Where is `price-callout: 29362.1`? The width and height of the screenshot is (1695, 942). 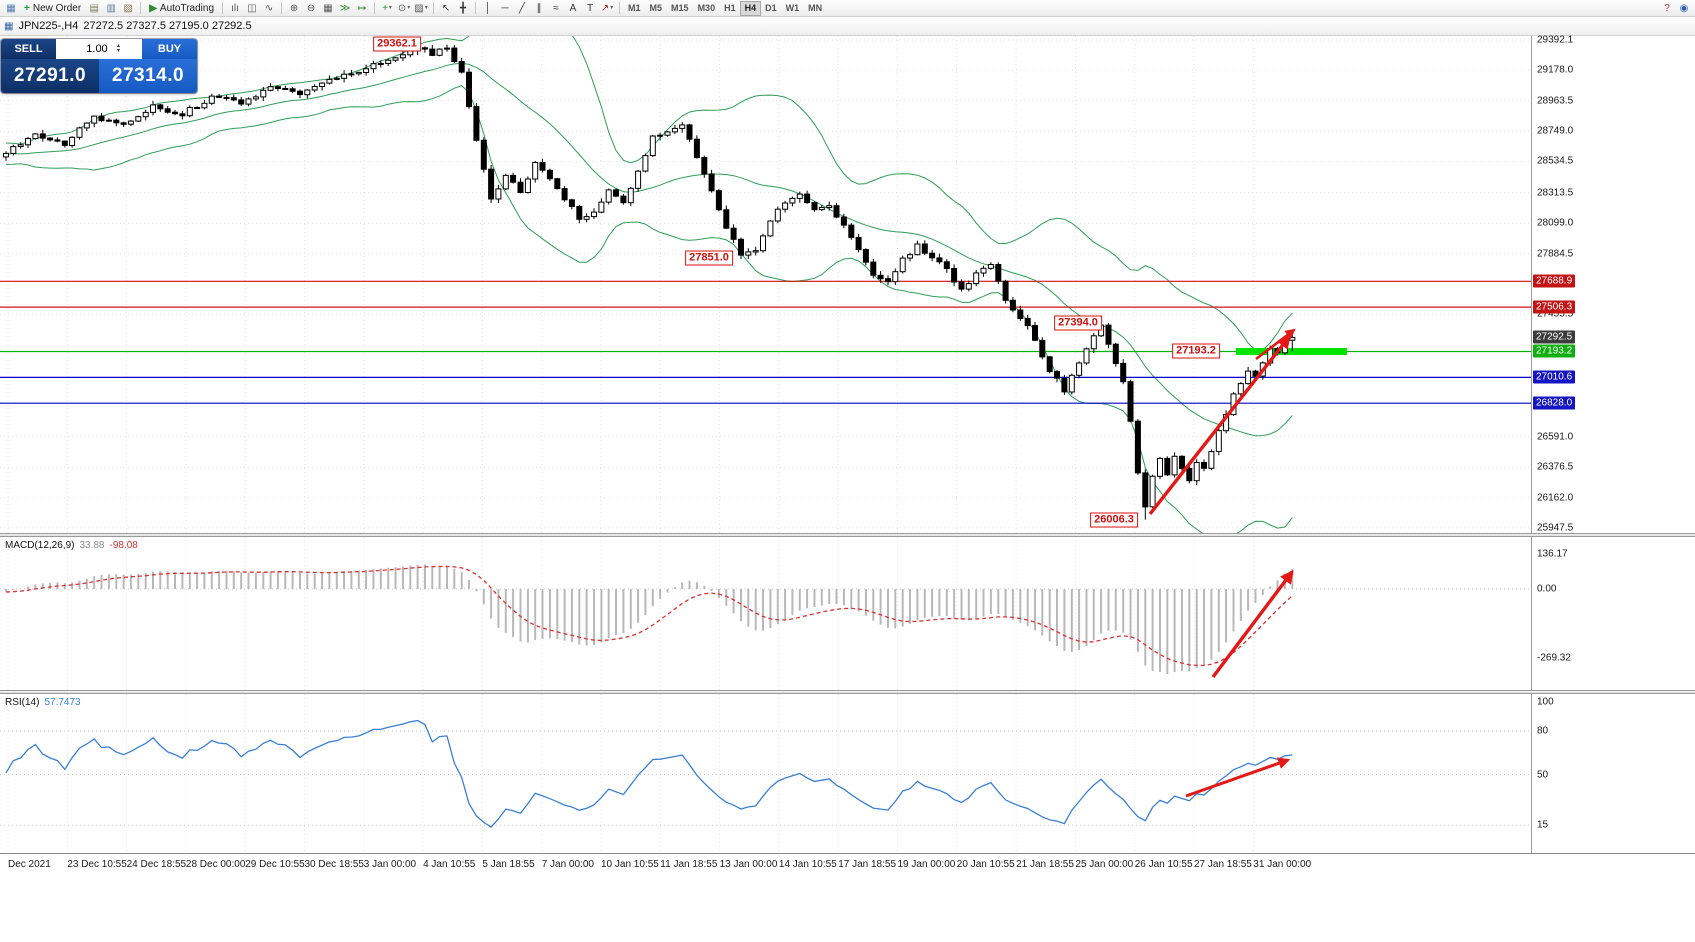 price-callout: 29362.1 is located at coordinates (397, 44).